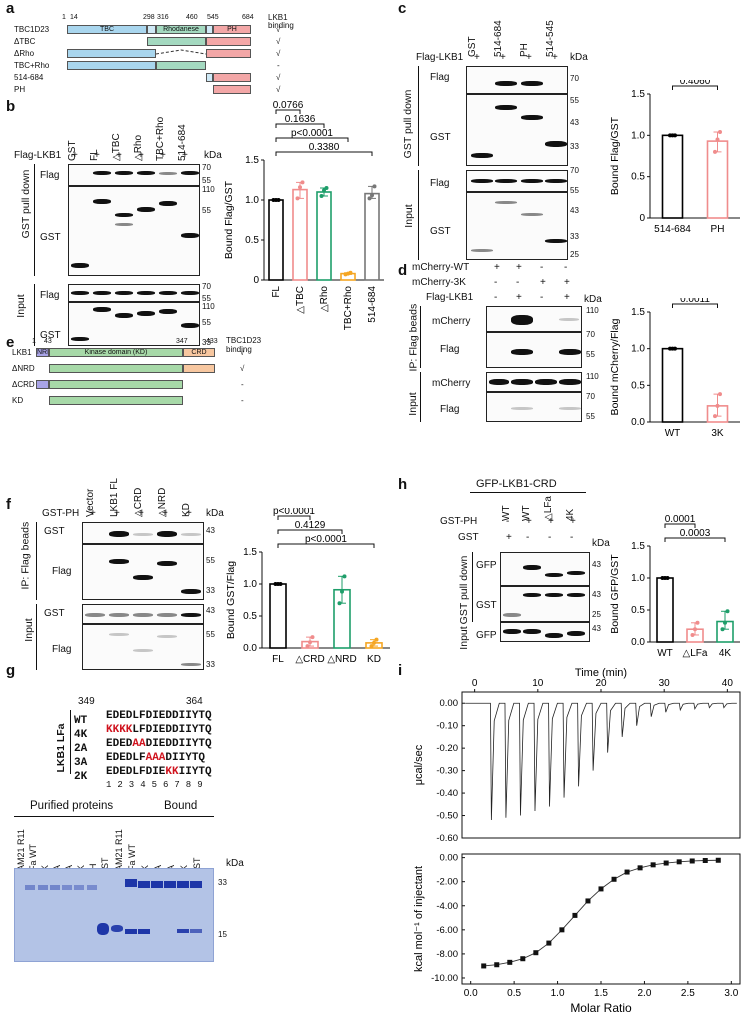 The image size is (751, 1020). Describe the element at coordinates (278, 53) in the screenshot. I see `binding-mark: √` at that location.